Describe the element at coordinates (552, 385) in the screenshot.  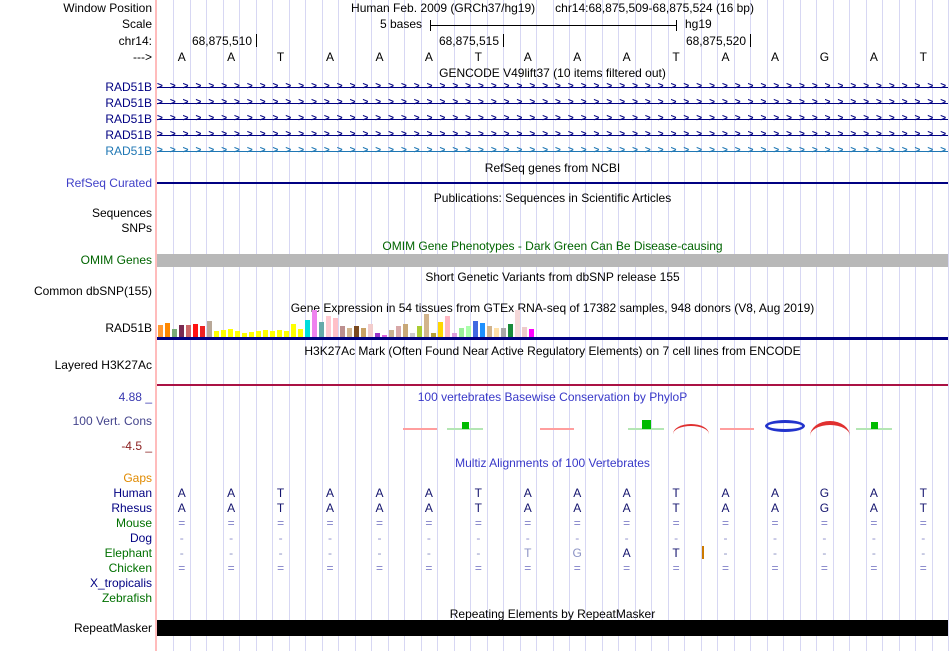
I see `h3k27ac-track-line` at that location.